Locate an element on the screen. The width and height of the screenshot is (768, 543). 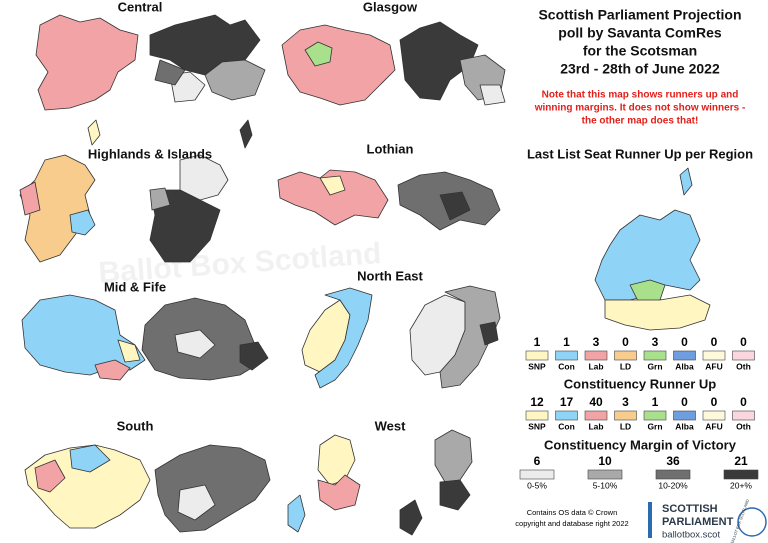
logo-badge is located at coordinates (752, 522).